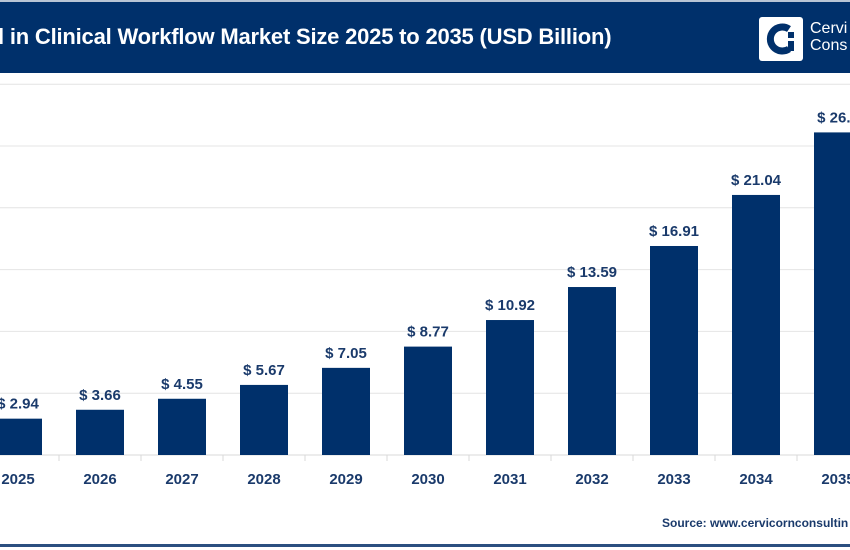 The width and height of the screenshot is (850, 550). Describe the element at coordinates (425, 545) in the screenshot. I see `bottom-divider` at that location.